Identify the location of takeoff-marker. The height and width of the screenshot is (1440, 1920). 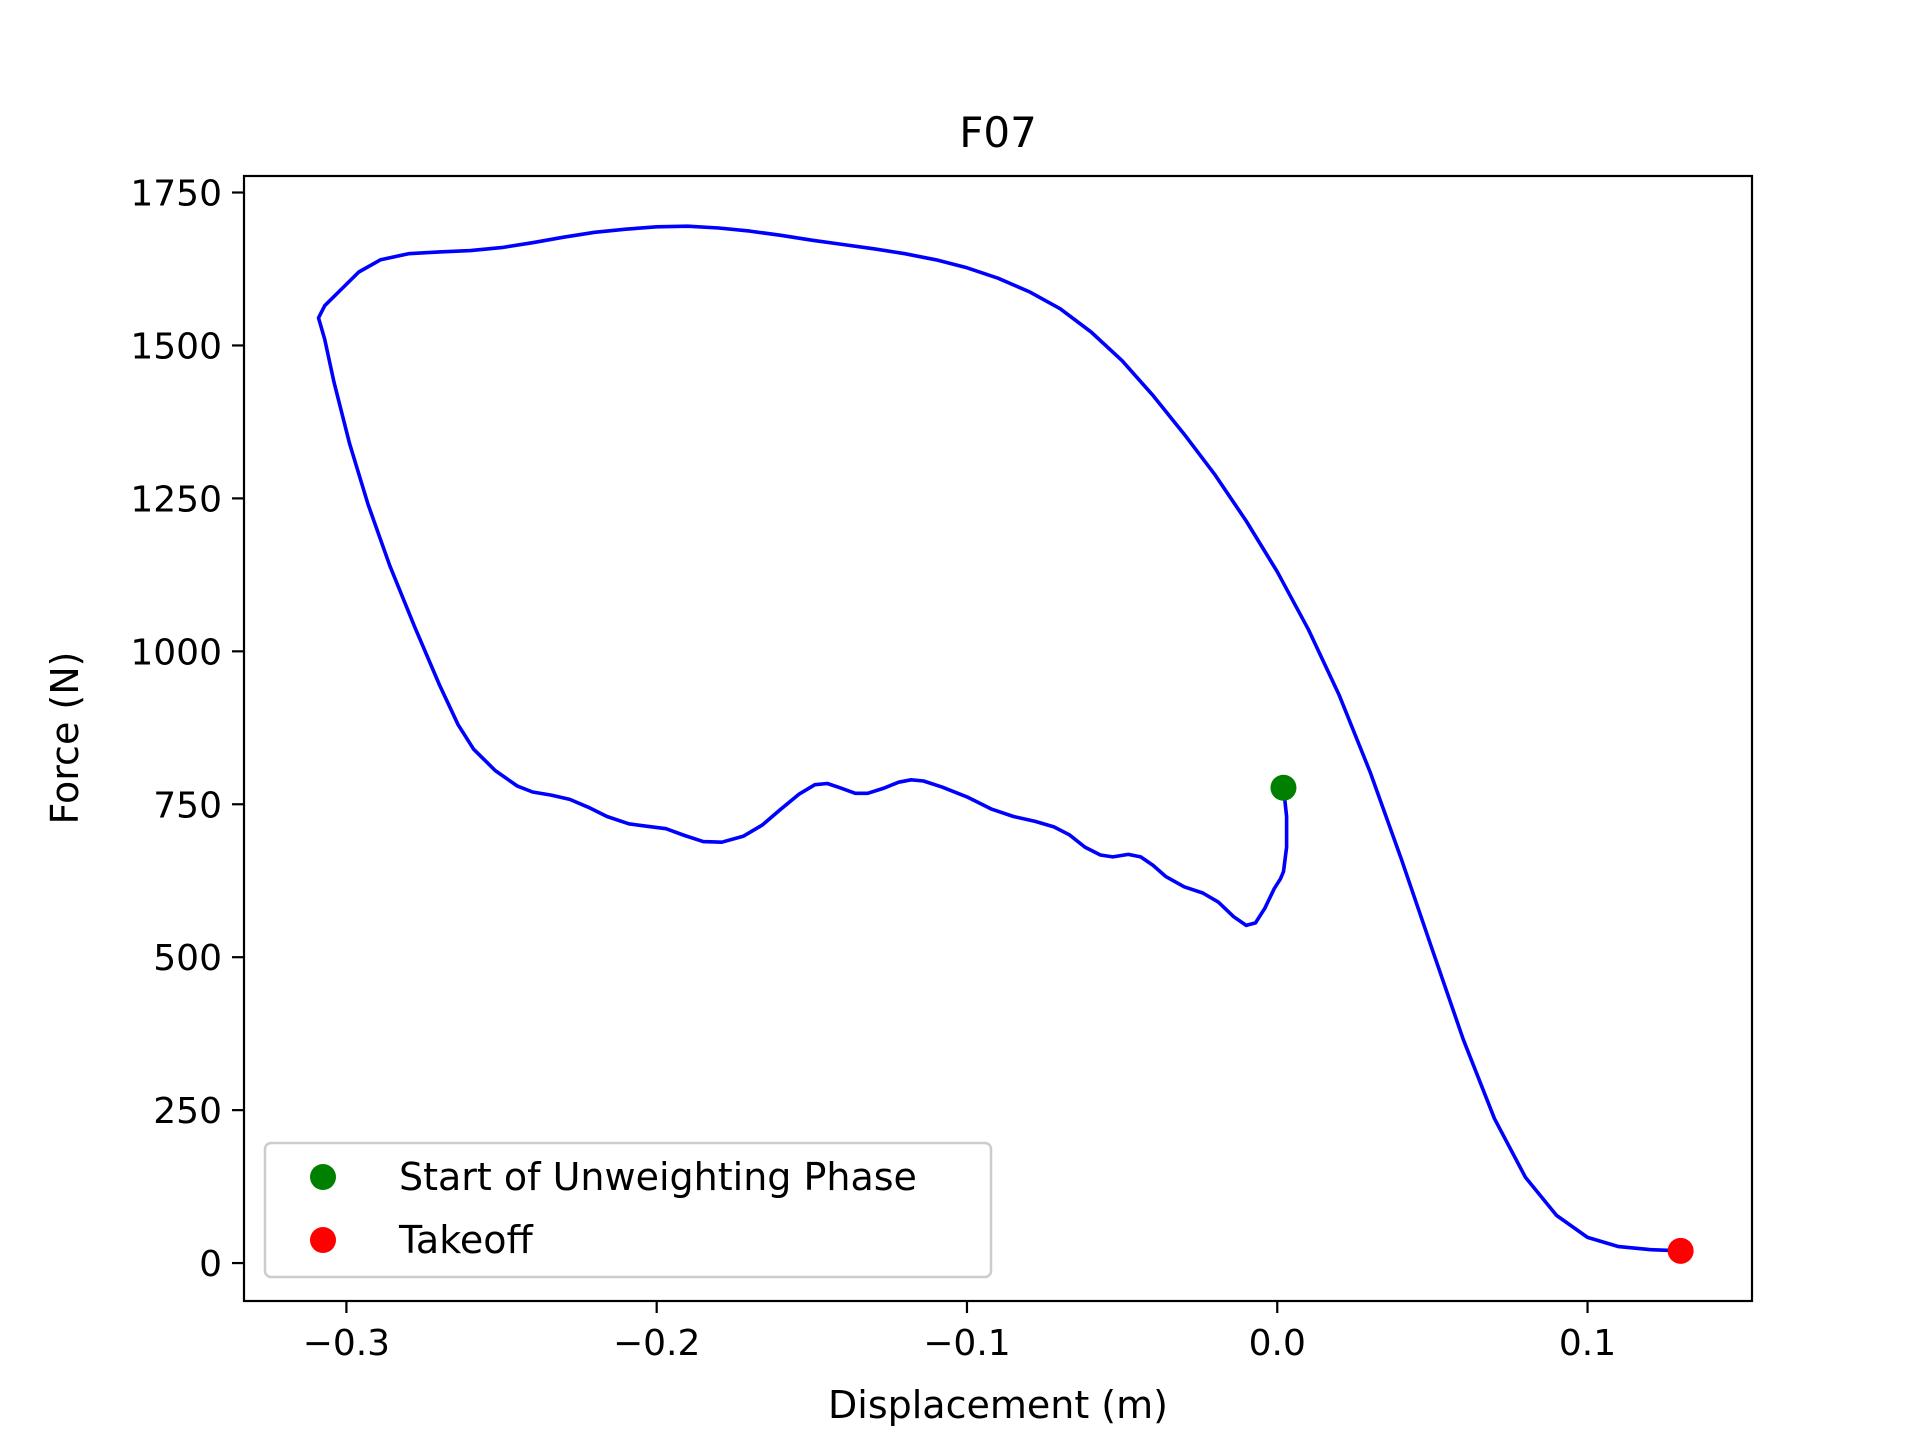
(1680, 1250).